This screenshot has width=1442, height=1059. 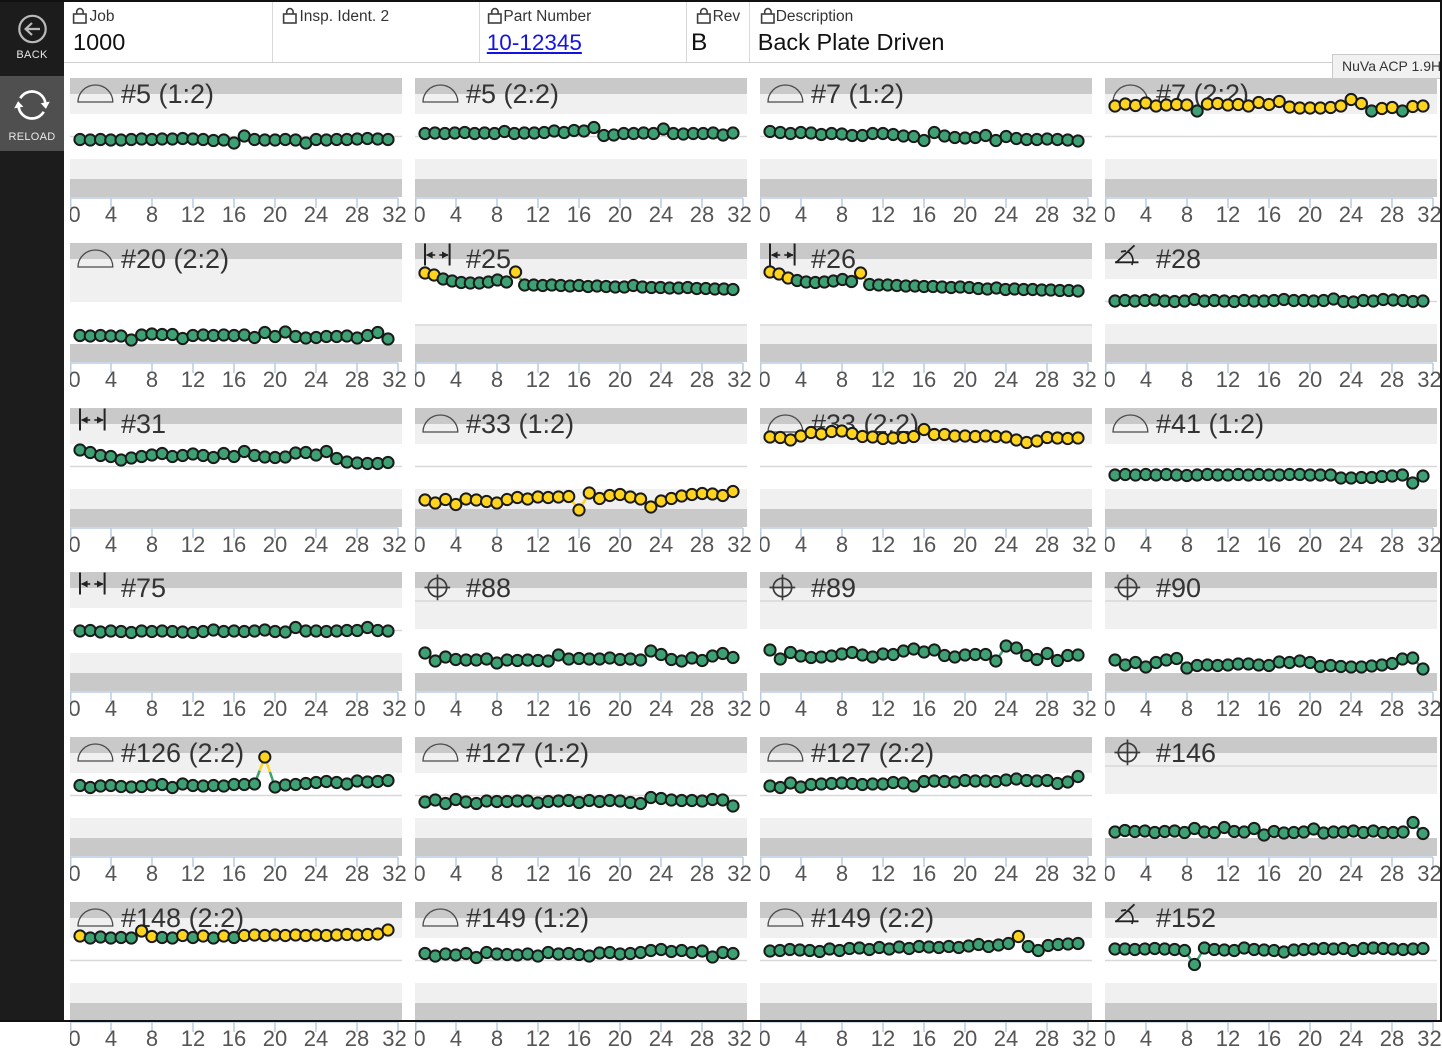 I want to click on svg-text: #33 (1:2), so click(x=520, y=424).